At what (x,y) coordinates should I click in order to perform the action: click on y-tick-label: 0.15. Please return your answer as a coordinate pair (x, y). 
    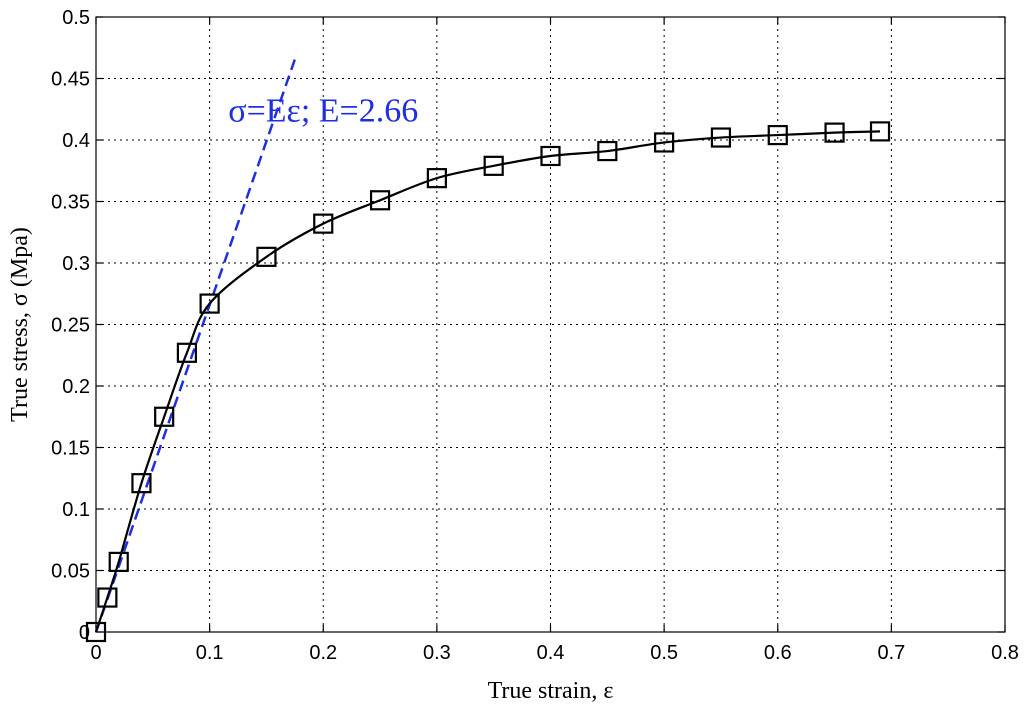
    Looking at the image, I should click on (70, 449).